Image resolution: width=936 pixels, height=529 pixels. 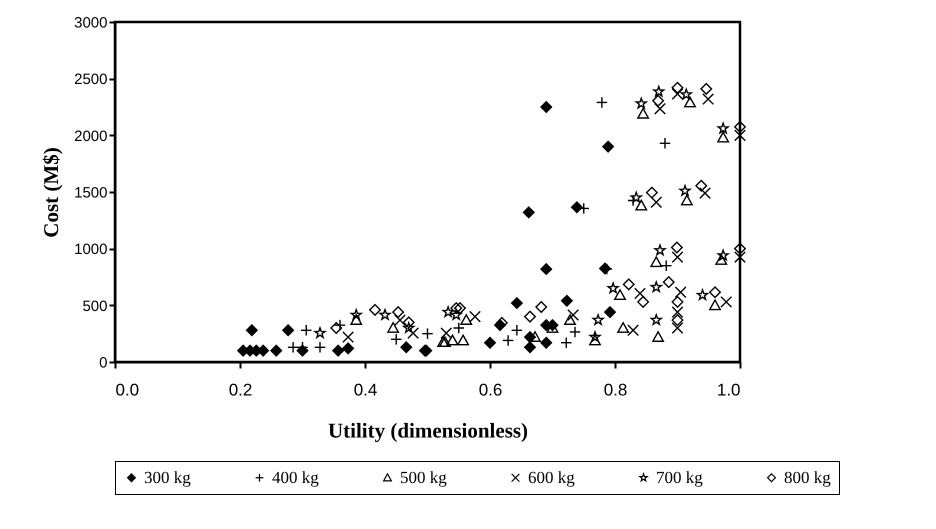 What do you see at coordinates (296, 477) in the screenshot?
I see `legend-label: 400 kg` at bounding box center [296, 477].